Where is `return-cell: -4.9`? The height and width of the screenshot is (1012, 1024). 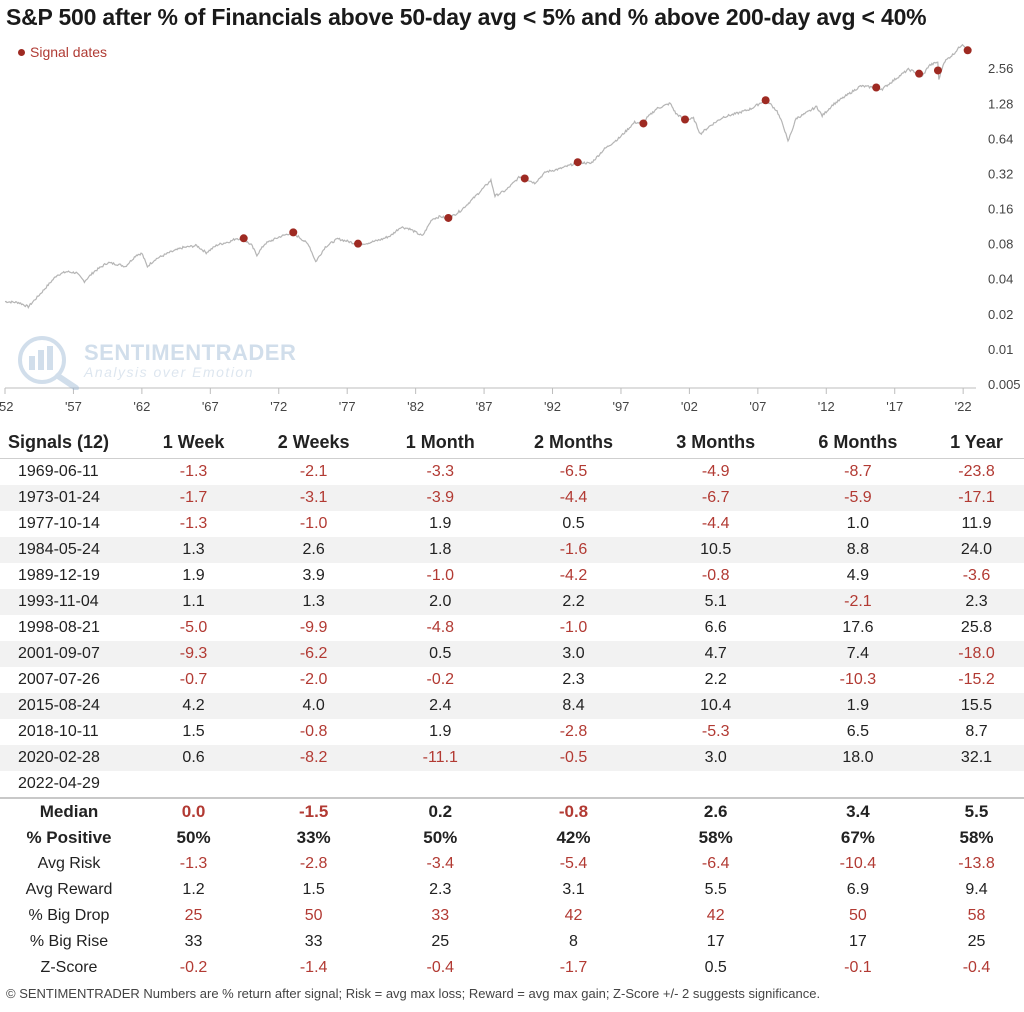
return-cell: -4.9 is located at coordinates (715, 471).